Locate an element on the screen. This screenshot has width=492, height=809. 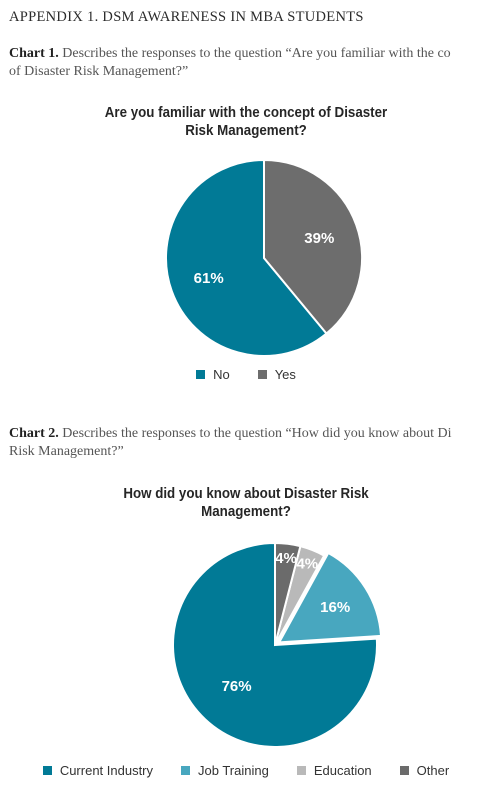
chart-1-pie: 61% 39% is located at coordinates (264, 257).